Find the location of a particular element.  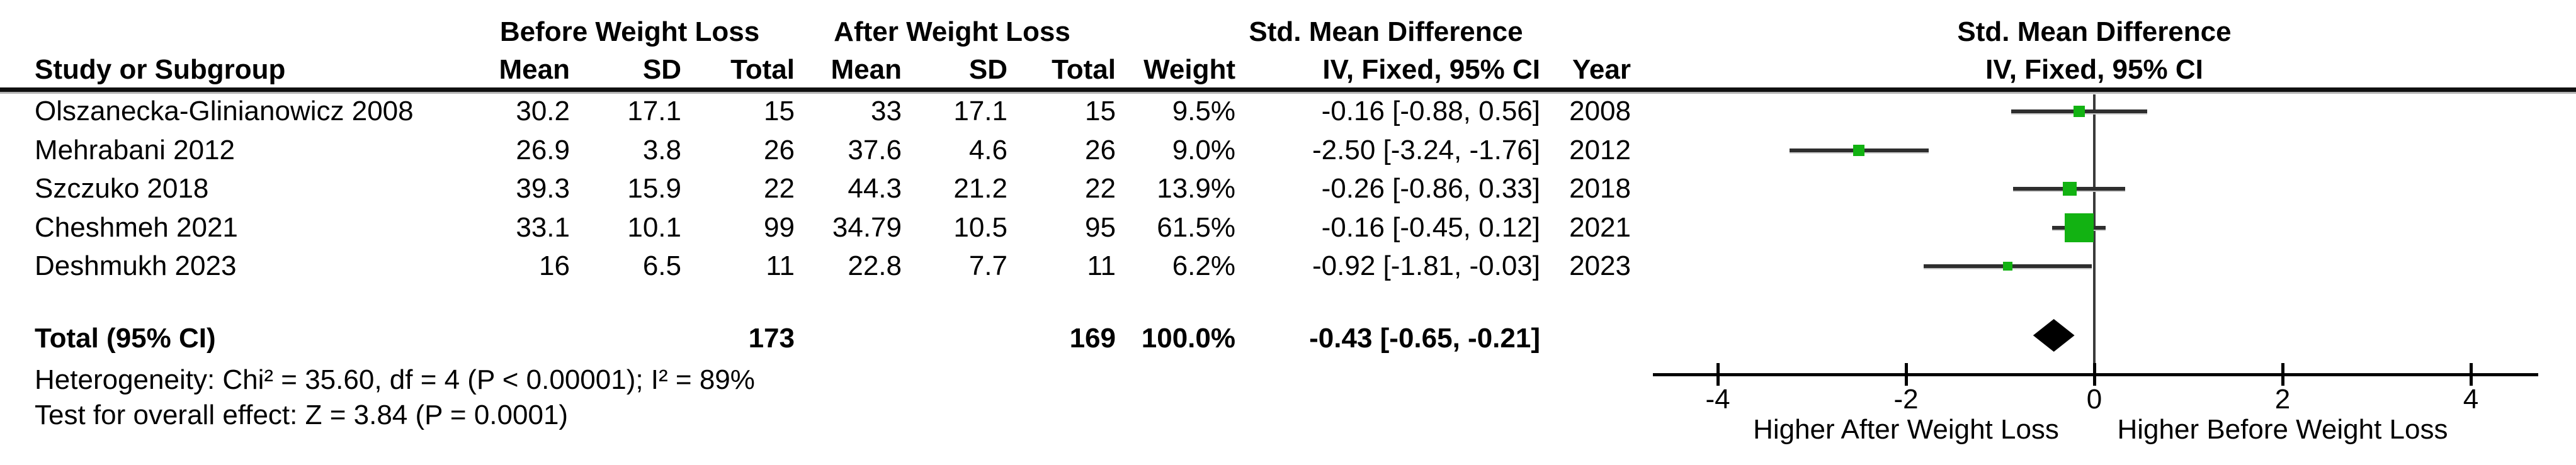

before-mean: 39.3 is located at coordinates (543, 188).